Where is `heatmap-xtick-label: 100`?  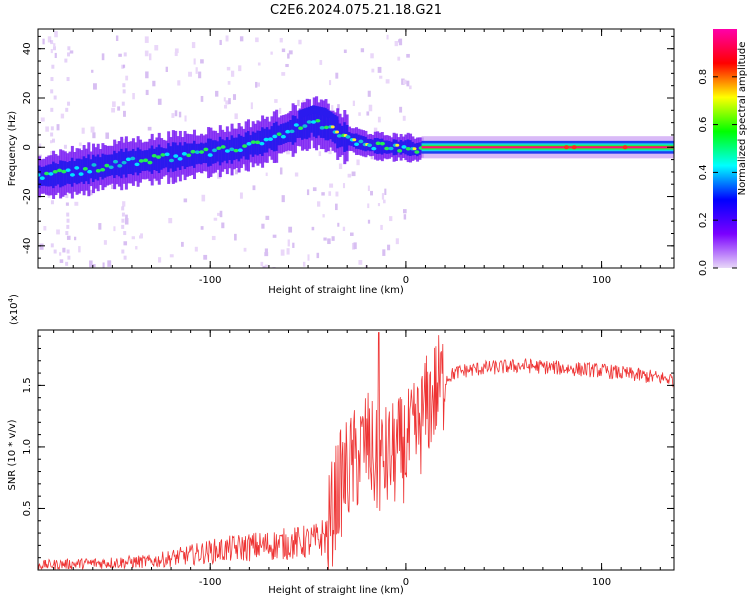
heatmap-xtick-label: 100 is located at coordinates (601, 280).